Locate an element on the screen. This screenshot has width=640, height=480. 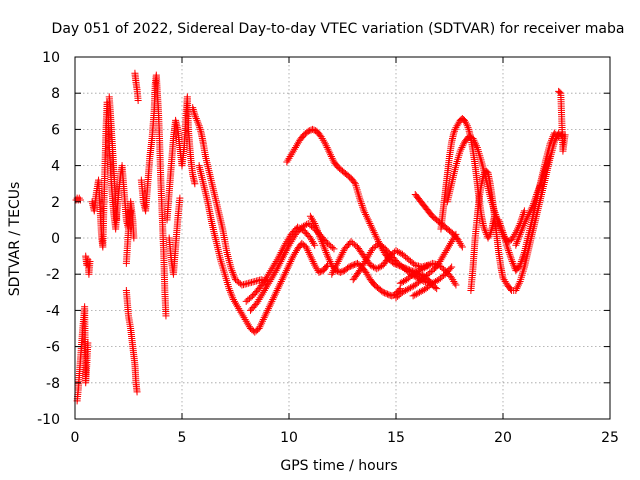
y-tick-label: -6 is located at coordinates (53, 348).